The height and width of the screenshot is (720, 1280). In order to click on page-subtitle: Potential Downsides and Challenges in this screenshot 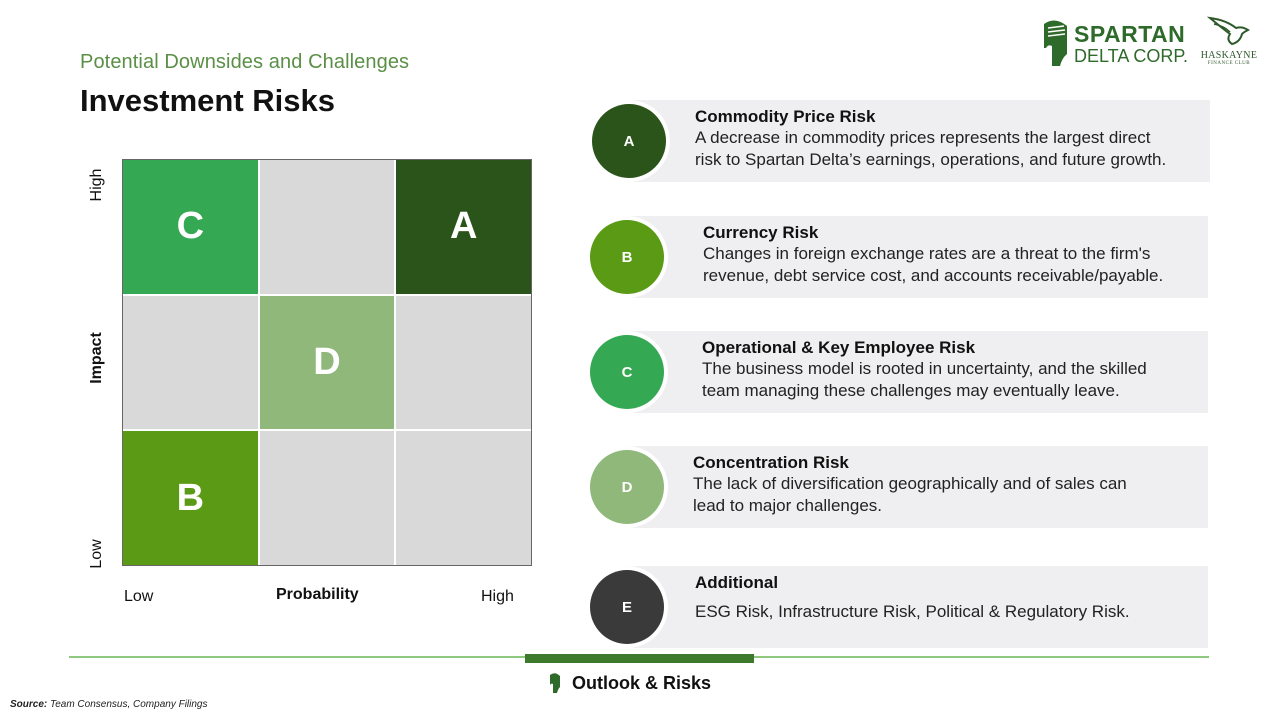, I will do `click(245, 62)`.